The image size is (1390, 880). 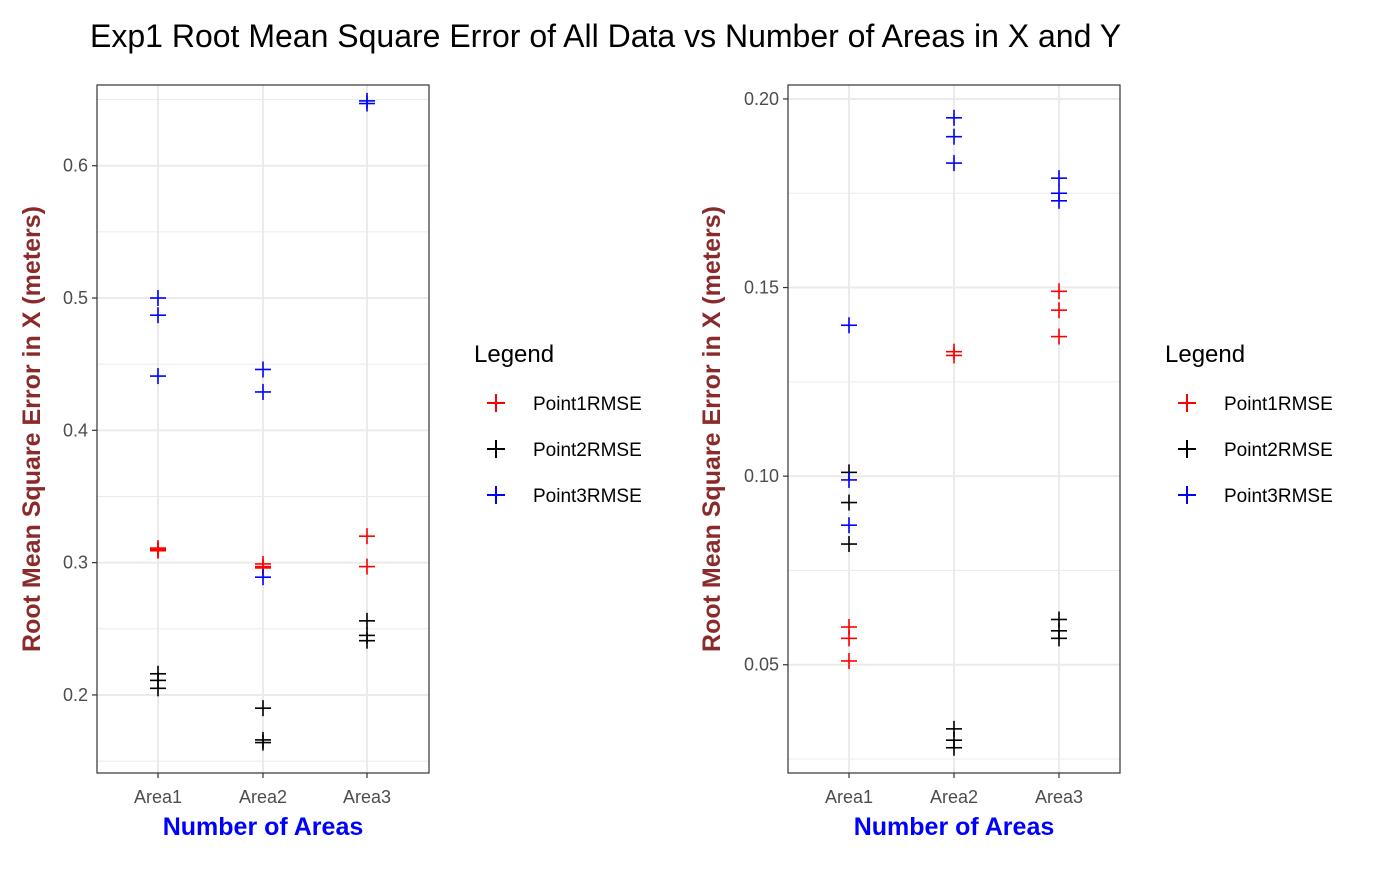 What do you see at coordinates (761, 665) in the screenshot?
I see `y-tick-label: 0.05` at bounding box center [761, 665].